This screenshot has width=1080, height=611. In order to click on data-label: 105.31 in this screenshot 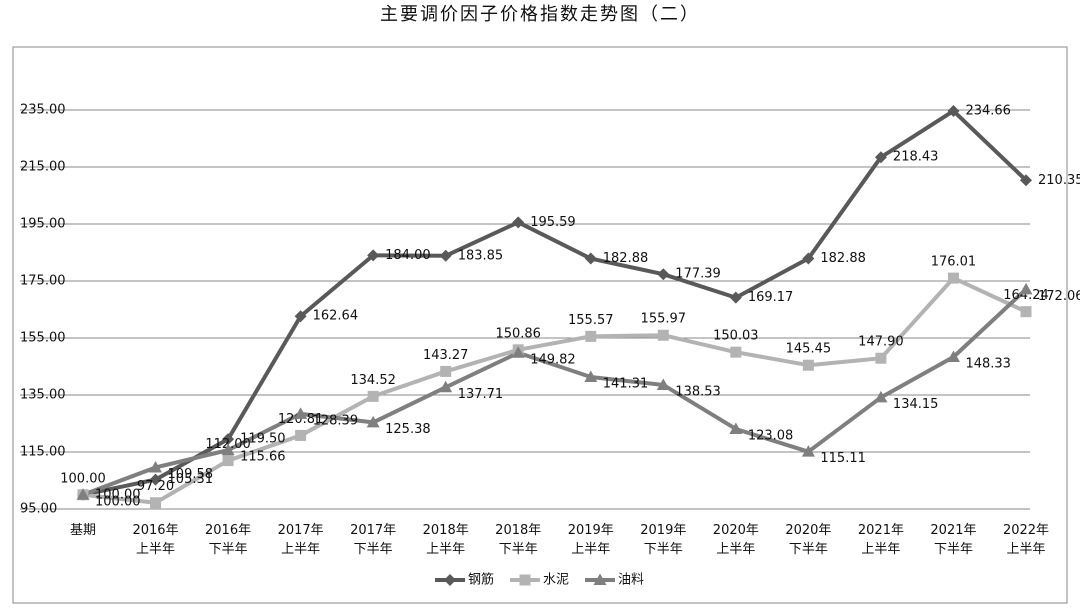, I will do `click(191, 479)`.